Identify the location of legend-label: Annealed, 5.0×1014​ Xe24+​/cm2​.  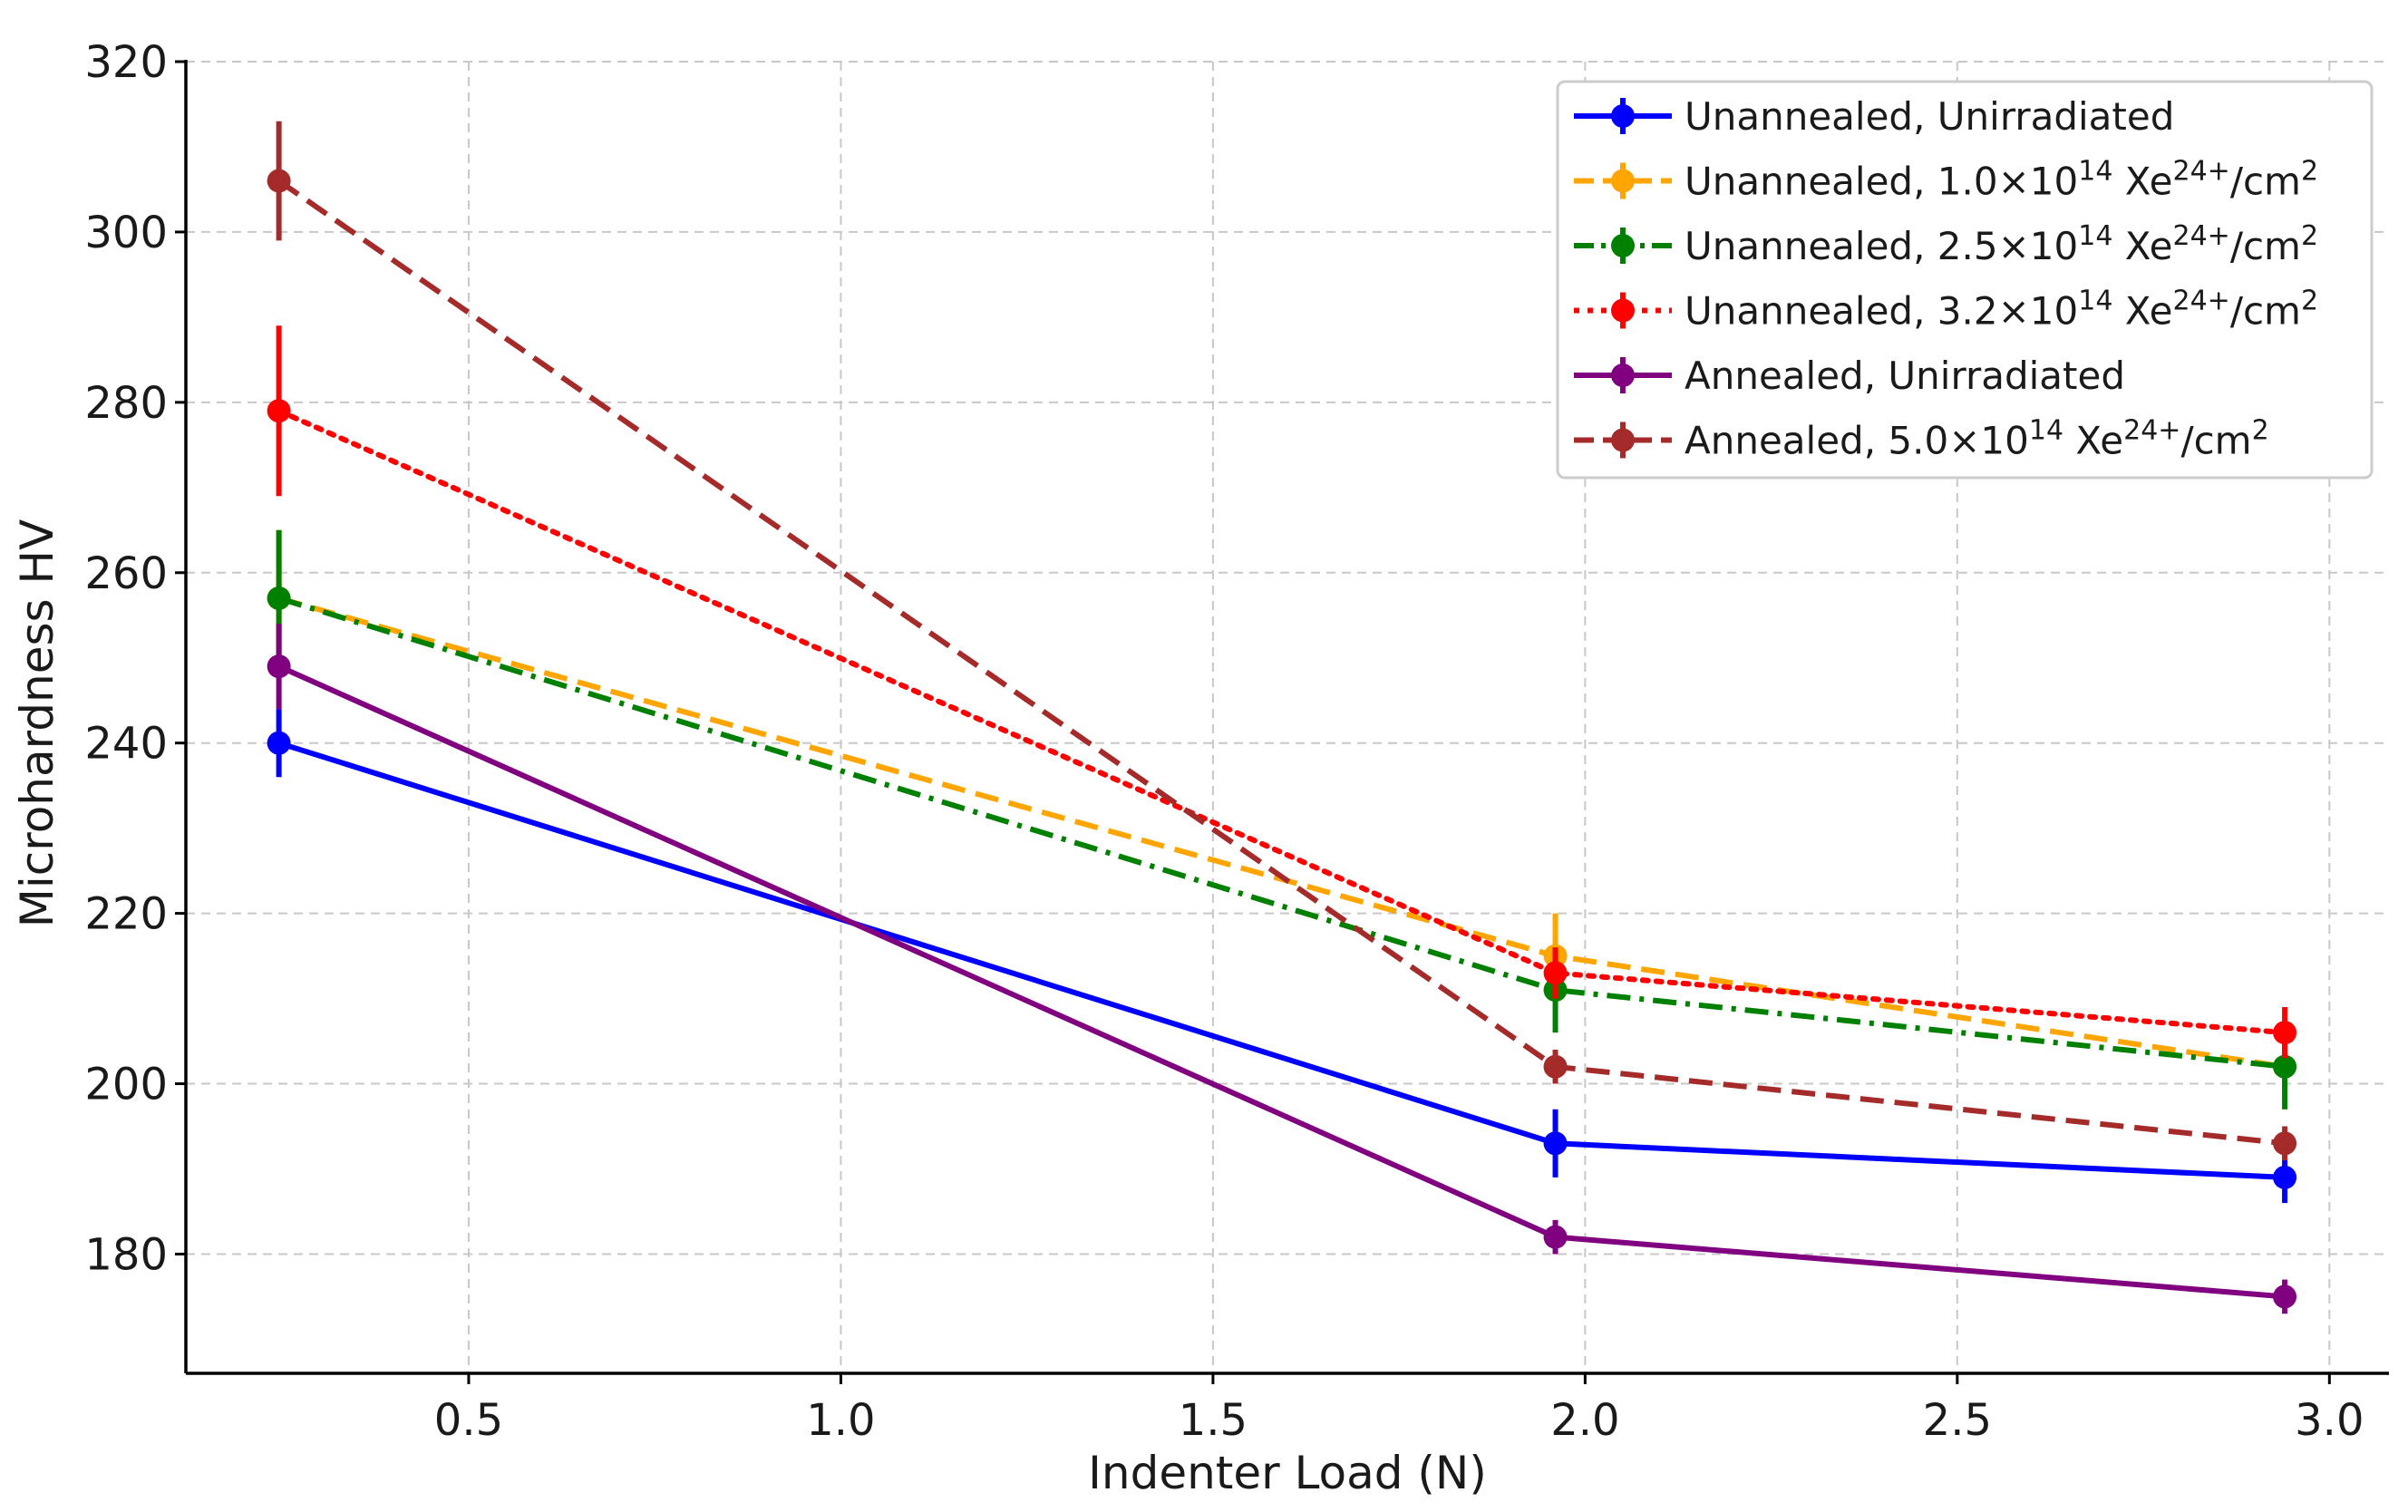
(1977, 439).